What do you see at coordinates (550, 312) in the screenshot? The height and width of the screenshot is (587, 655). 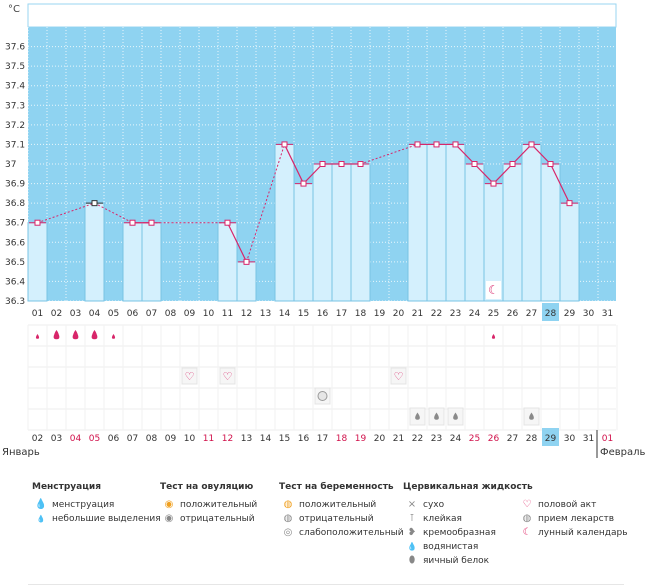 I see `cycle-day-highlight` at bounding box center [550, 312].